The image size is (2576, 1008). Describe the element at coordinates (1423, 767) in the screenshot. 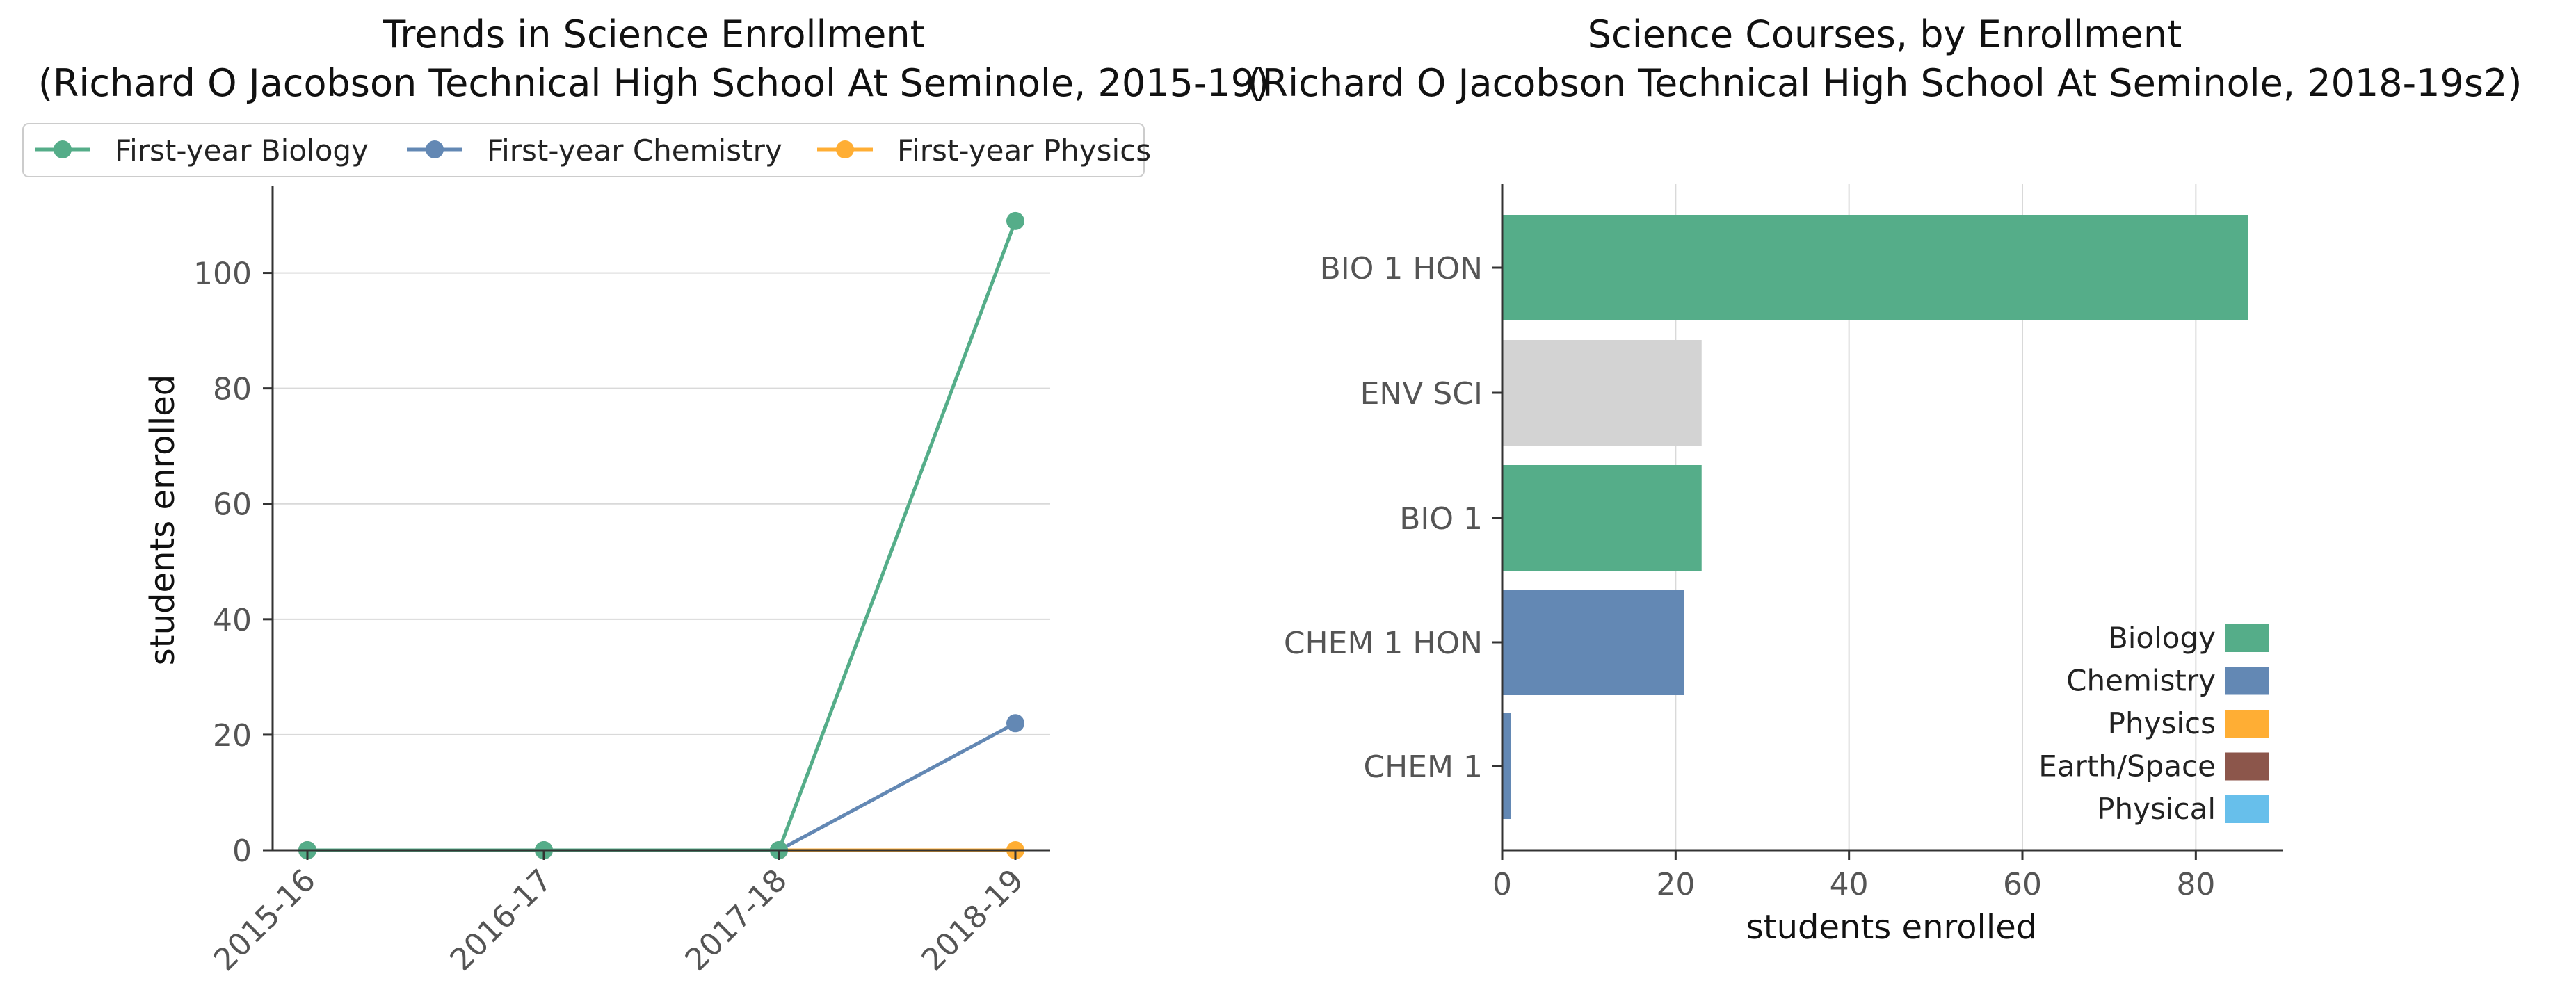

I see `category-label: CHEM 1` at that location.